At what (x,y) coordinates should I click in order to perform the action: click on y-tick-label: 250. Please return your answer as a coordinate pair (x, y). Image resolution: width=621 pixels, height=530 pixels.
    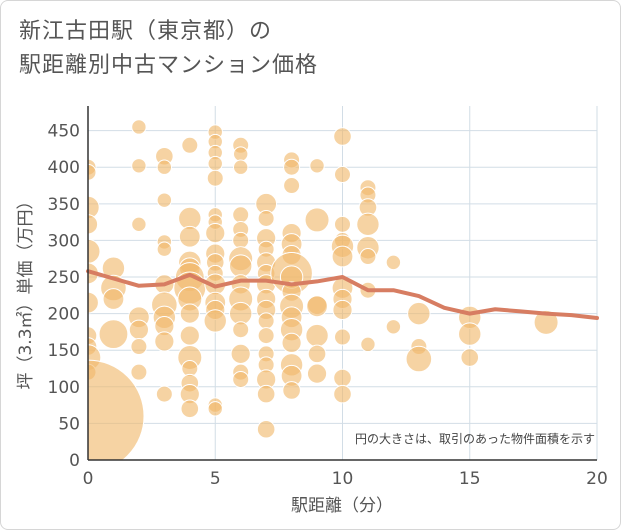
    Looking at the image, I should click on (64, 278).